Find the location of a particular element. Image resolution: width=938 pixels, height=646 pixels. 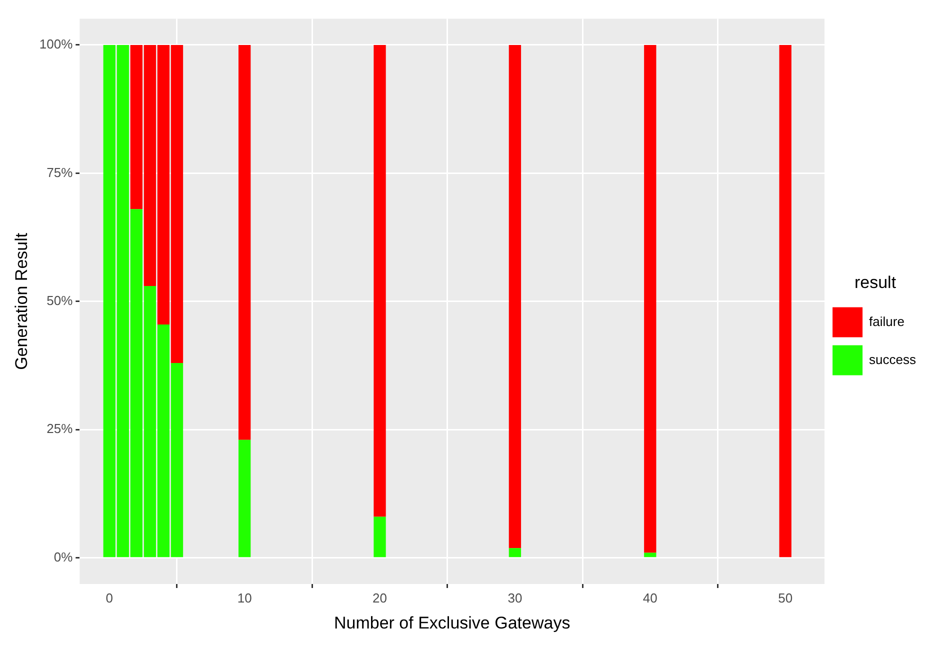

y-tick-label: 25% is located at coordinates (60, 428).